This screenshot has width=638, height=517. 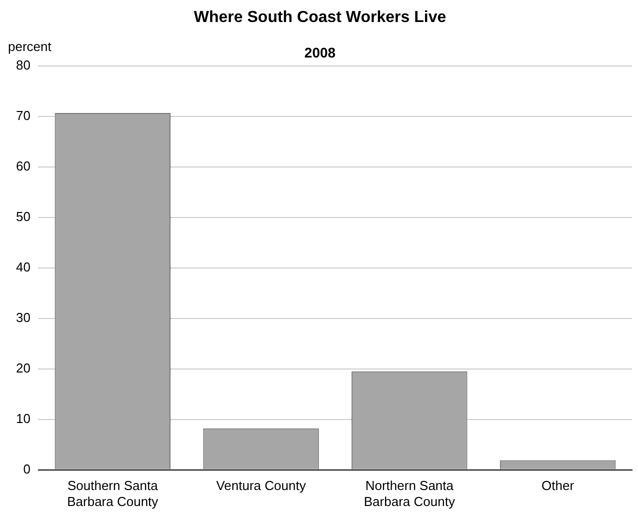 I want to click on x-tick-label: Northern Santa Barbara County, so click(x=410, y=493).